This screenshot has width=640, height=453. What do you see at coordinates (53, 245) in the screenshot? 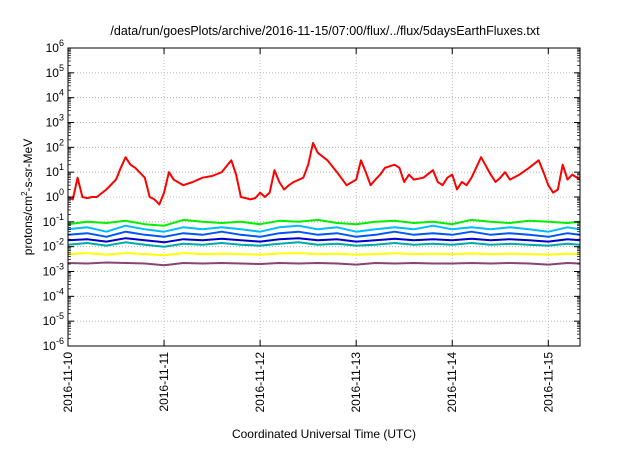
I see `y-tick-label: 10⁻²` at bounding box center [53, 245].